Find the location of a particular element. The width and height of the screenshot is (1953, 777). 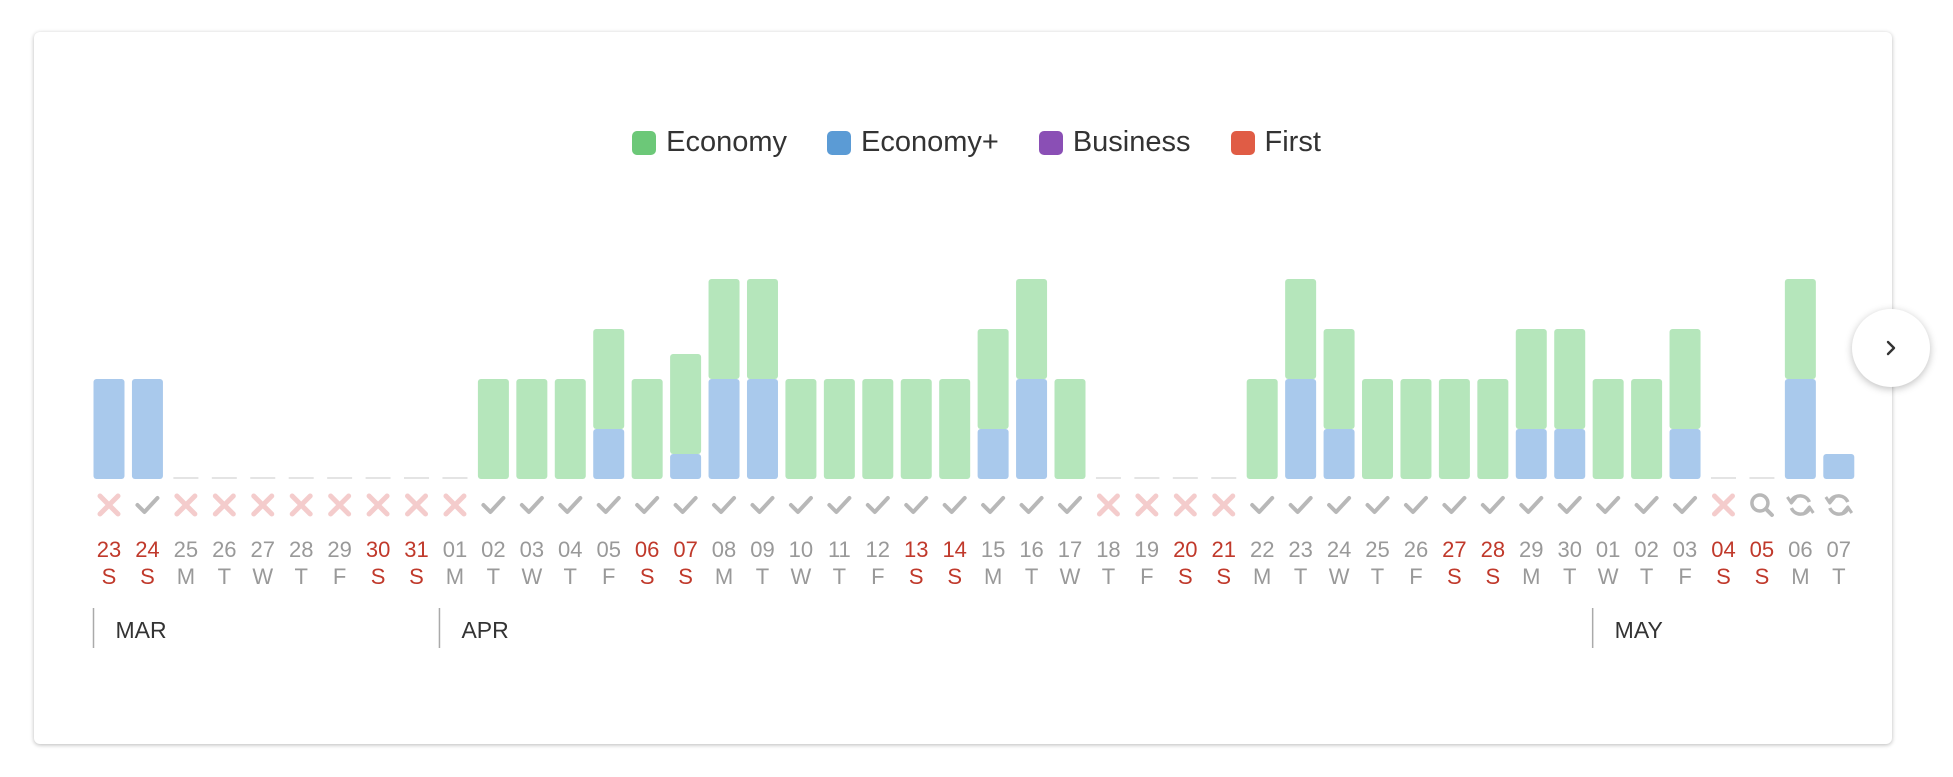

legend-item-business: Business is located at coordinates (1114, 142).